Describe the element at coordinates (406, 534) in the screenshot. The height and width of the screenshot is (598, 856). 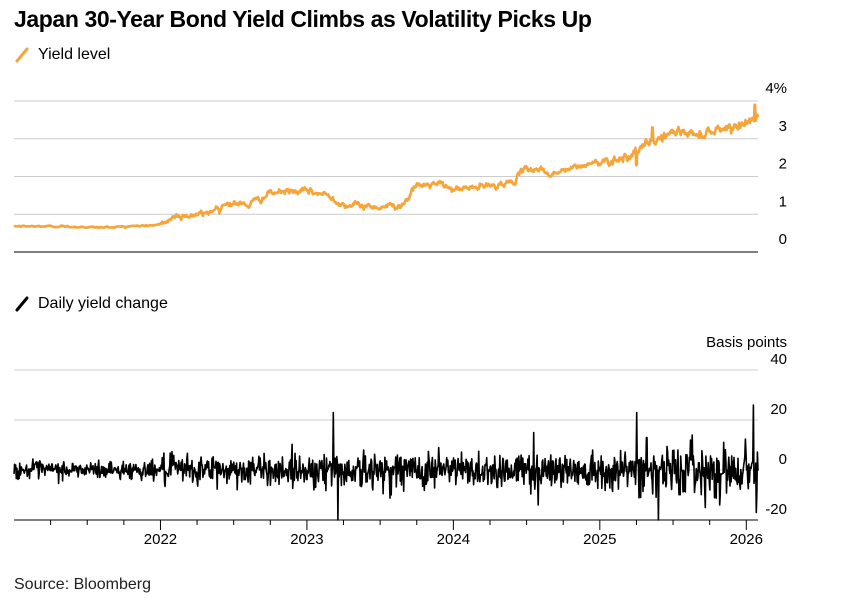
I see `bottom-chart-x-axis: 2022 2023 2024 2025 2026` at that location.